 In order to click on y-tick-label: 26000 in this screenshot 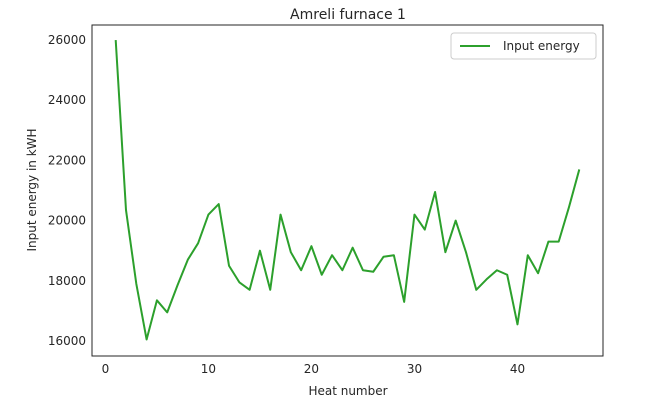, I will do `click(67, 40)`.